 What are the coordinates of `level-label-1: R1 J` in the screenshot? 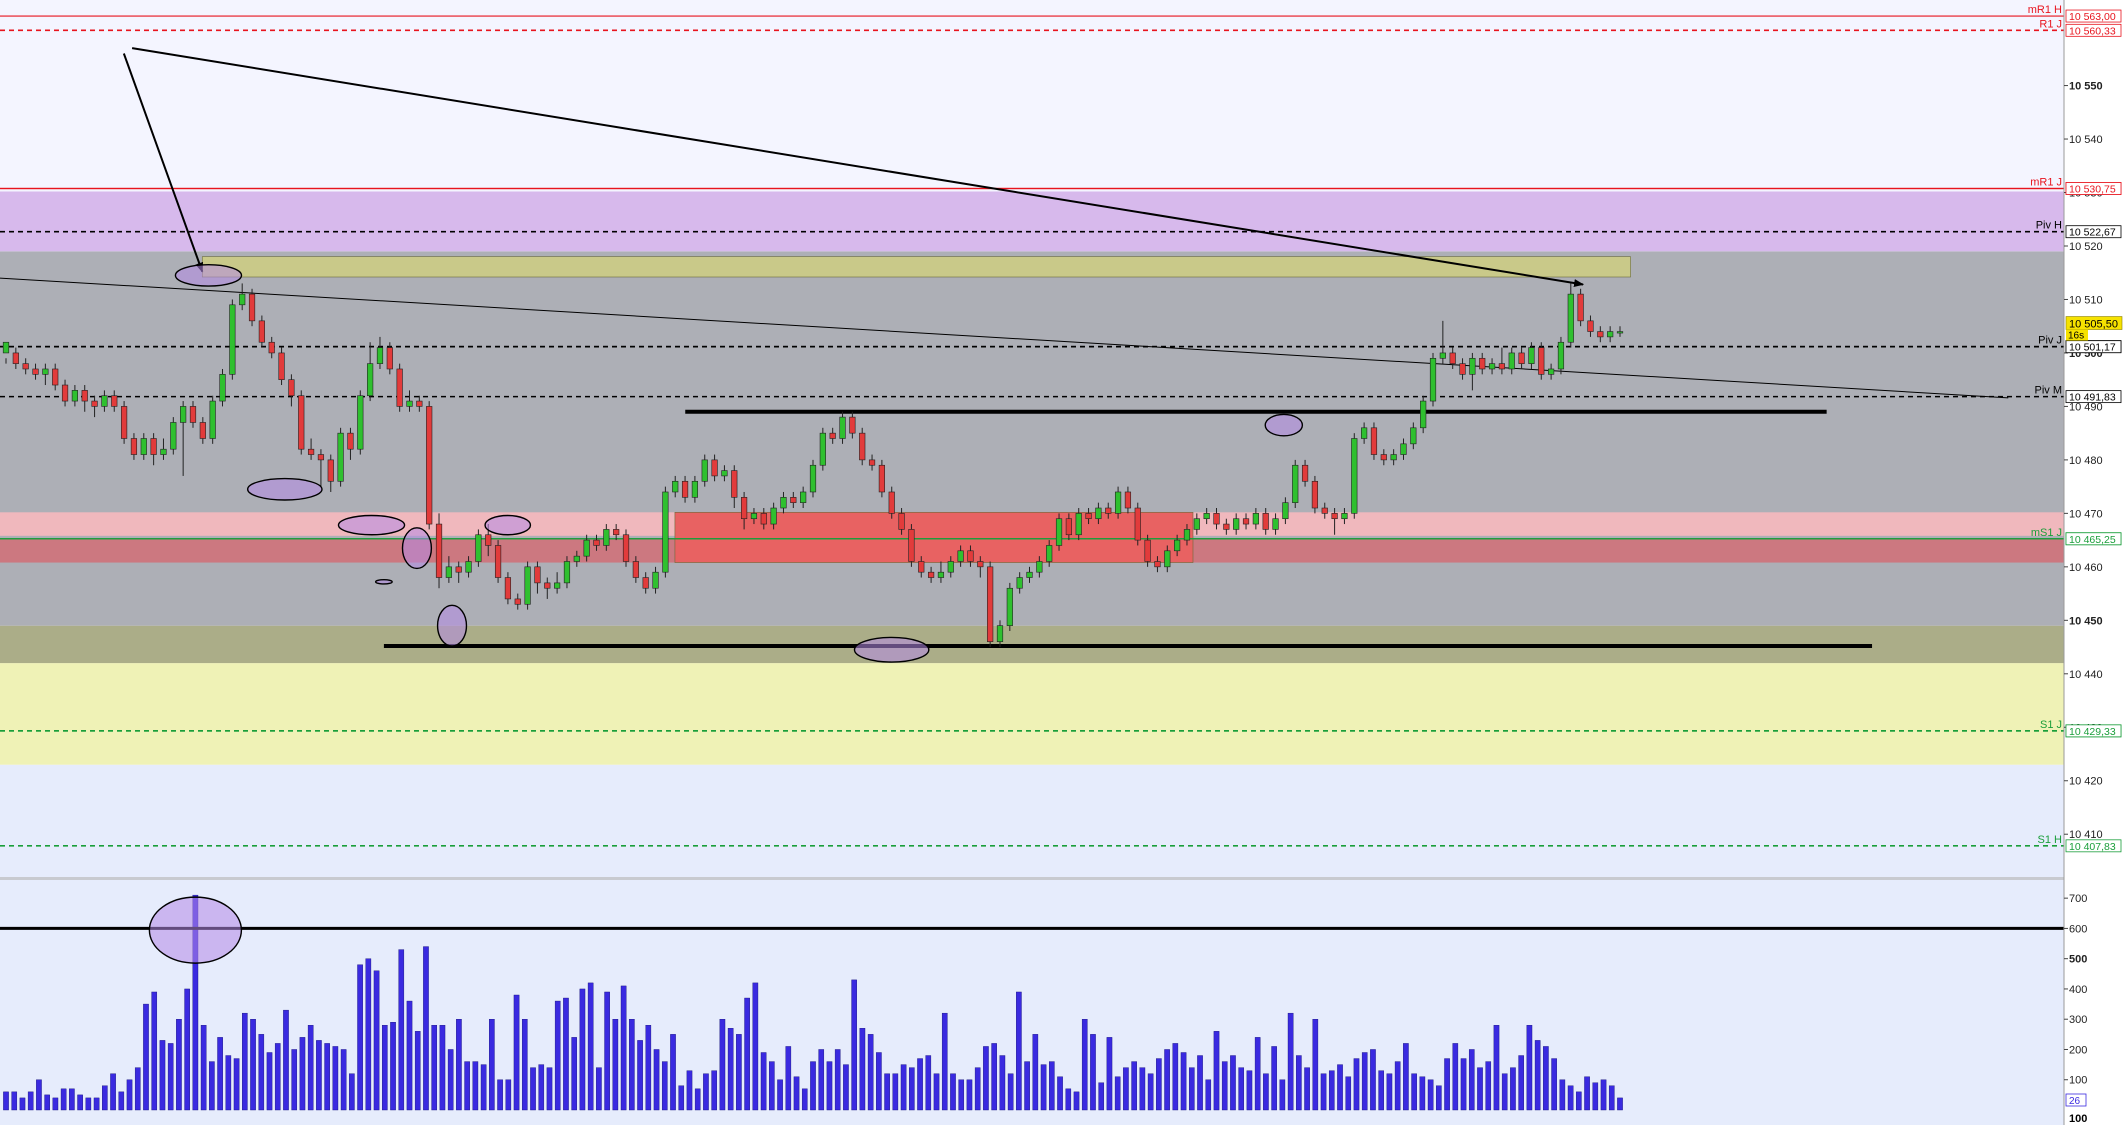 It's located at (2050, 24).